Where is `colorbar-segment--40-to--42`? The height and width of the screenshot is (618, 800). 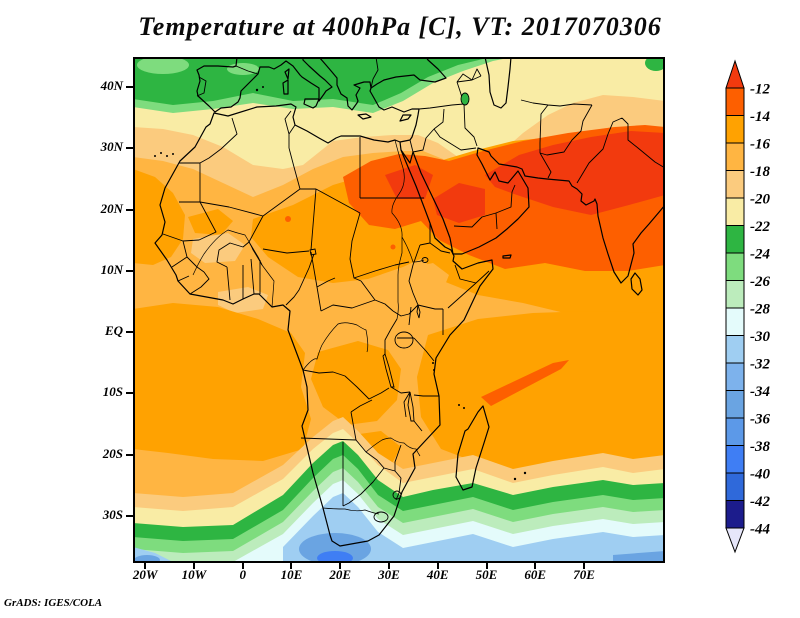
colorbar-segment--40-to--42 is located at coordinates (735, 486).